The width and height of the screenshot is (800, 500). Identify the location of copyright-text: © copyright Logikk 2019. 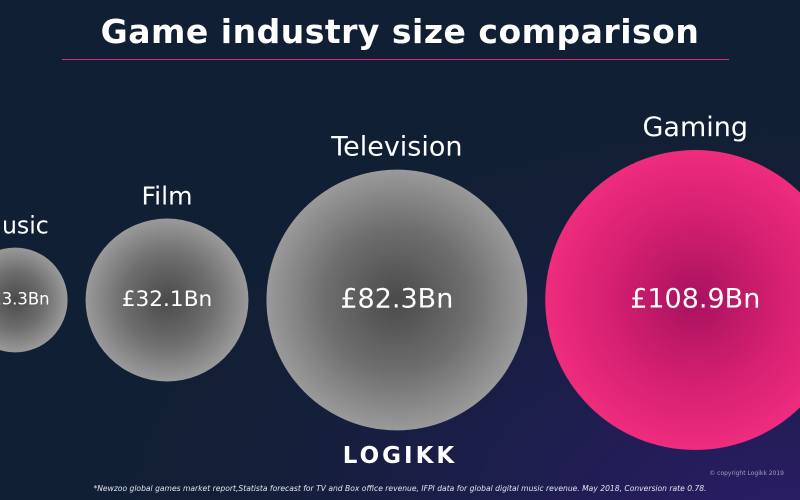
(746, 473).